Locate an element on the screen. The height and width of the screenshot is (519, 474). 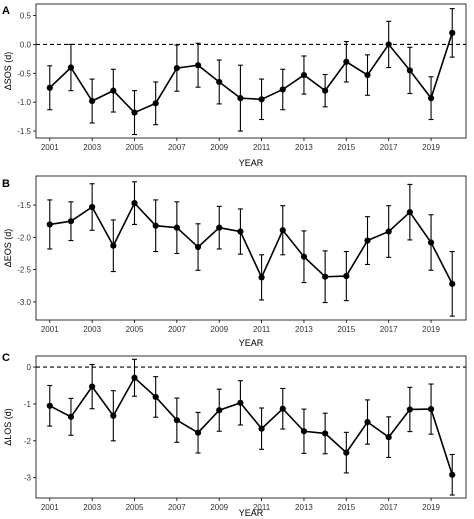
x-axis-ticks-a: 2001 2003 2005 2007 2009 2011 2013 2015 2017 2019 is located at coordinates (240, 145).